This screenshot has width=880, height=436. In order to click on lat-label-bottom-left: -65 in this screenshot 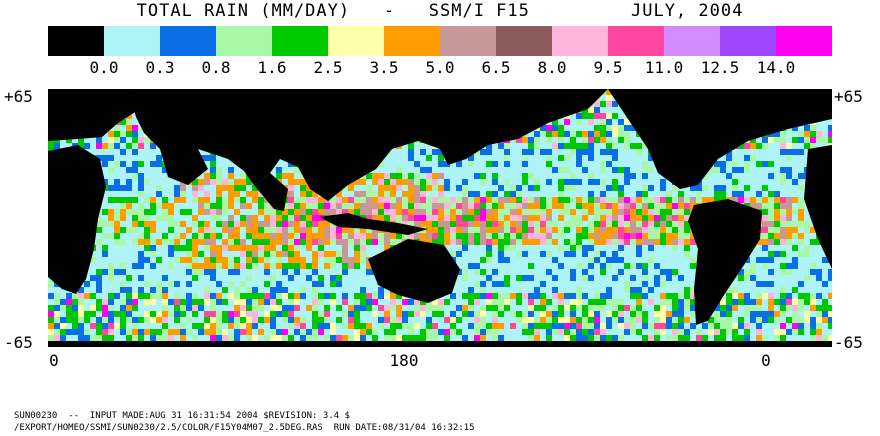, I will do `click(18, 342)`.